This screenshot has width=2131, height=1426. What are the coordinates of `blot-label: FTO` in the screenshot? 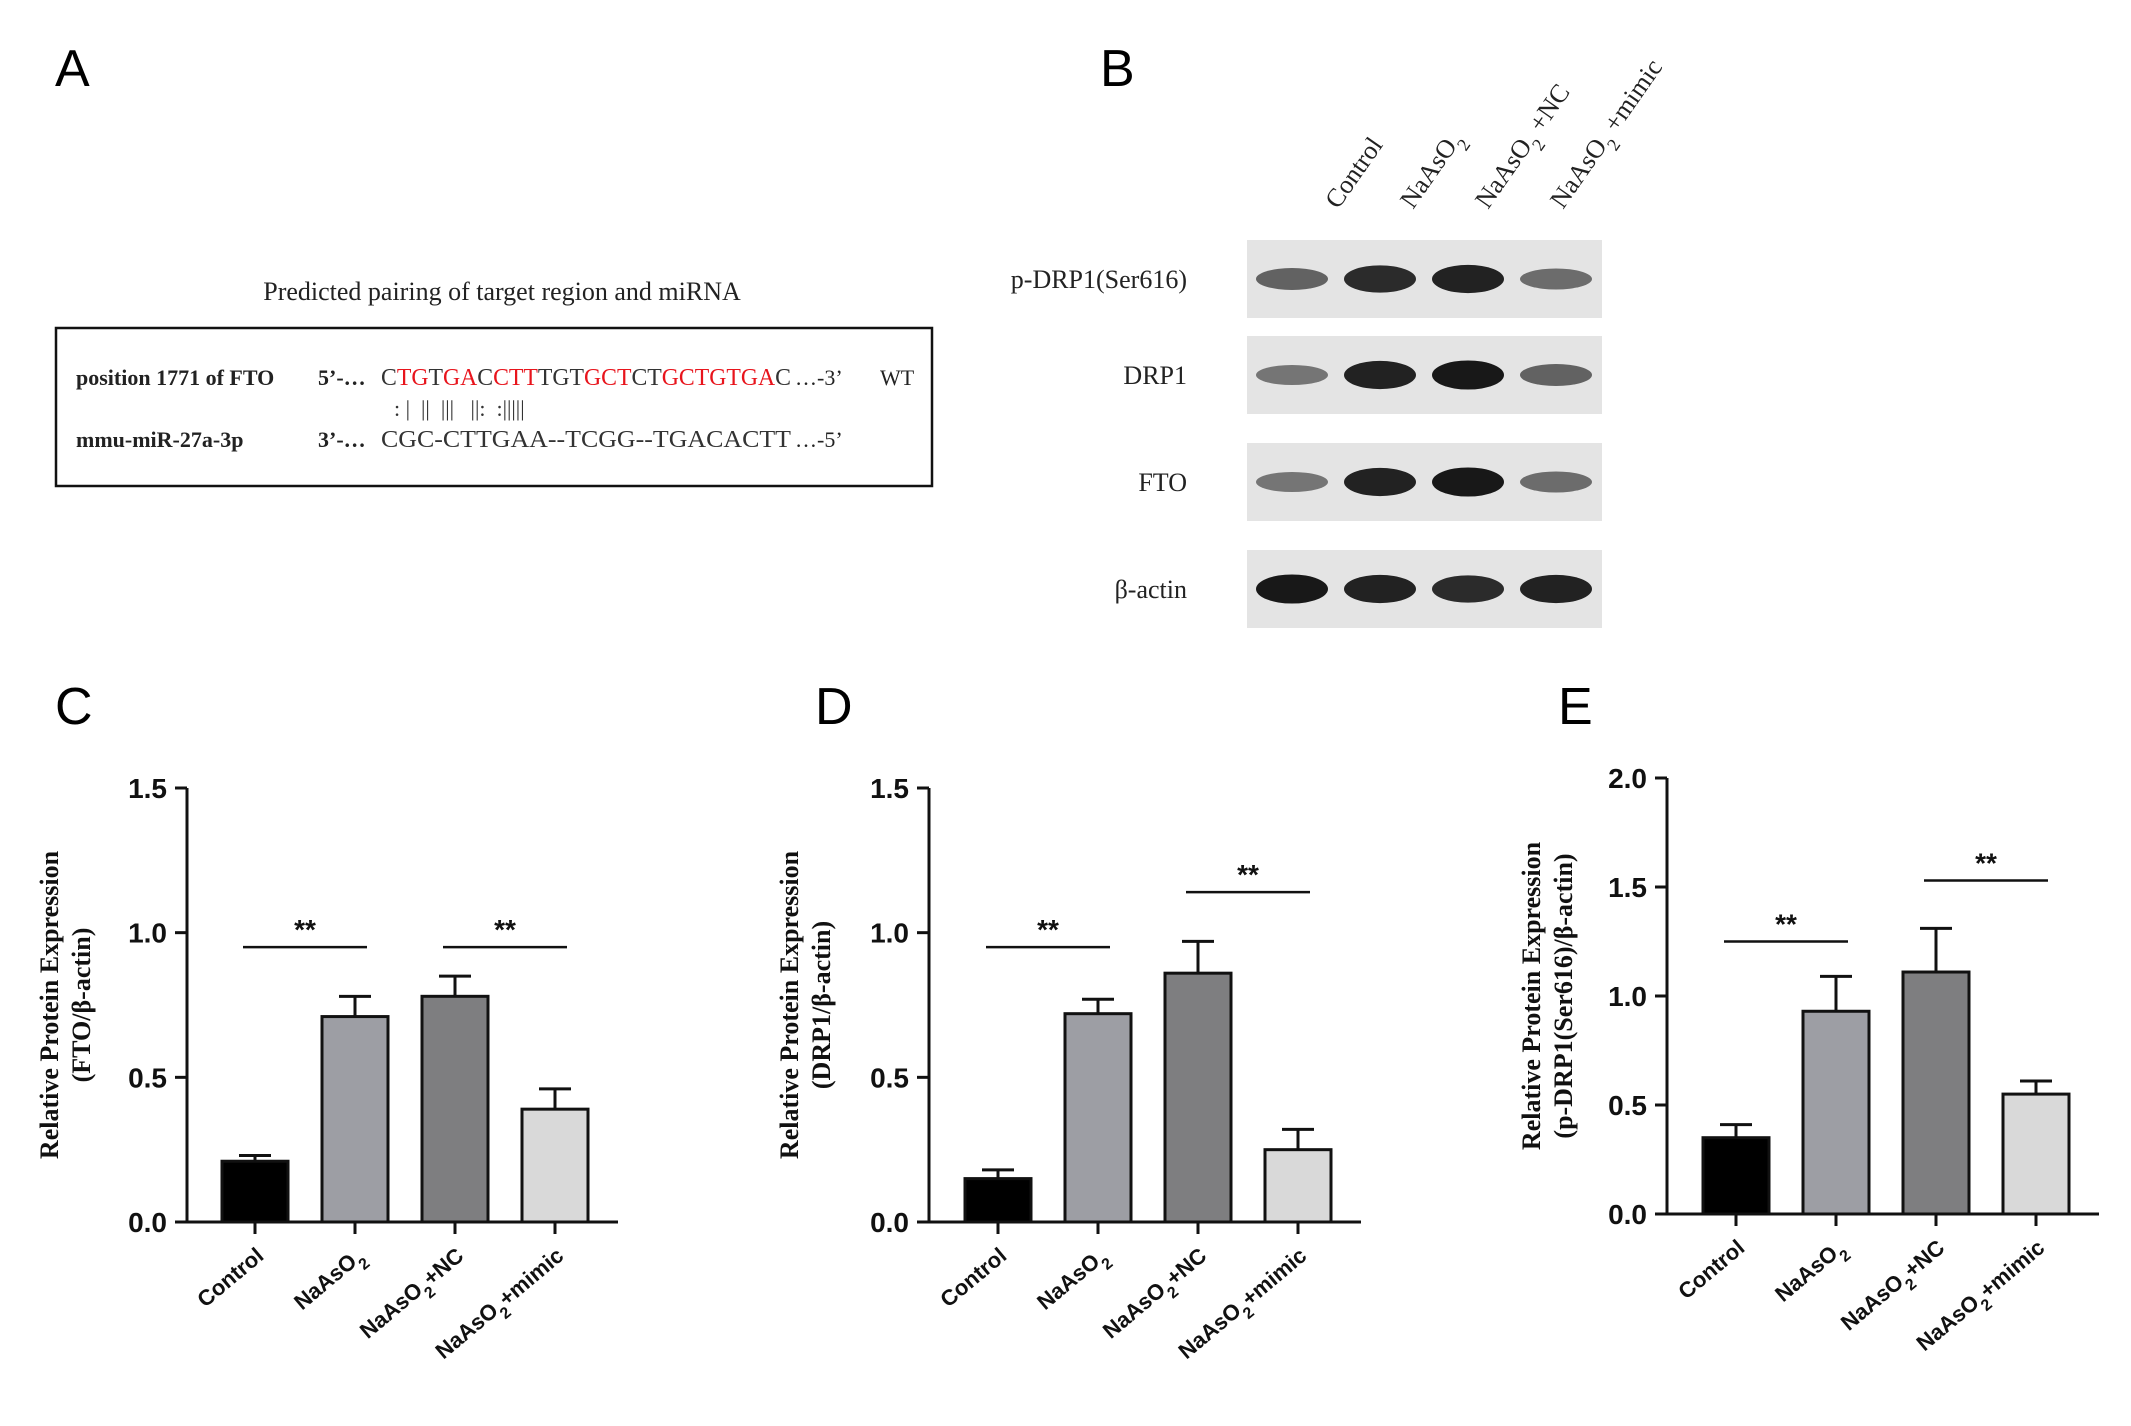 It's located at (1162, 482).